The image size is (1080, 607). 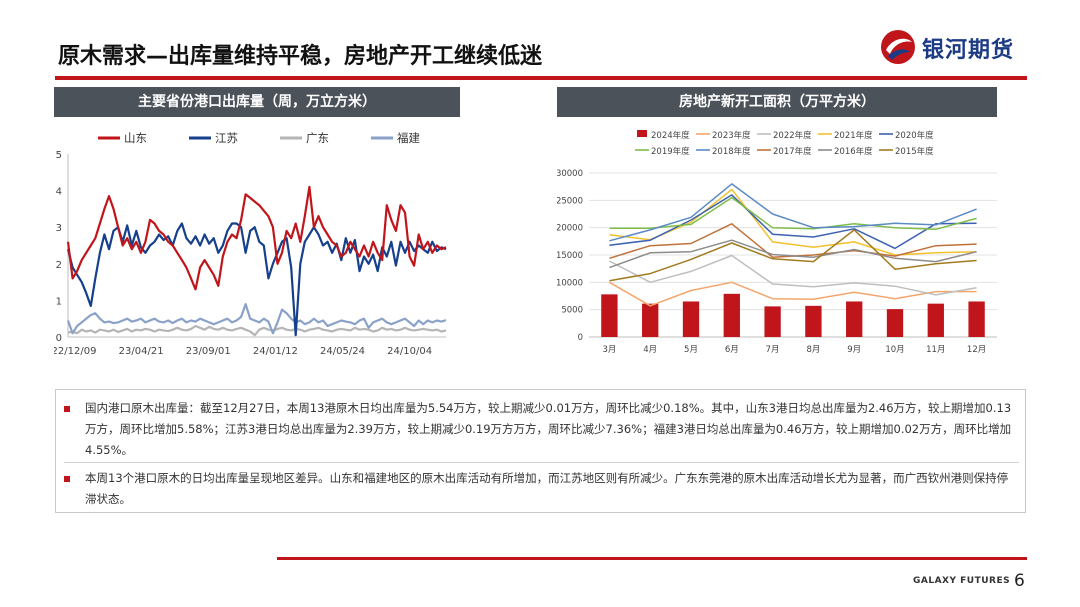 What do you see at coordinates (854, 350) in the screenshot?
I see `x-tick-label: 9月` at bounding box center [854, 350].